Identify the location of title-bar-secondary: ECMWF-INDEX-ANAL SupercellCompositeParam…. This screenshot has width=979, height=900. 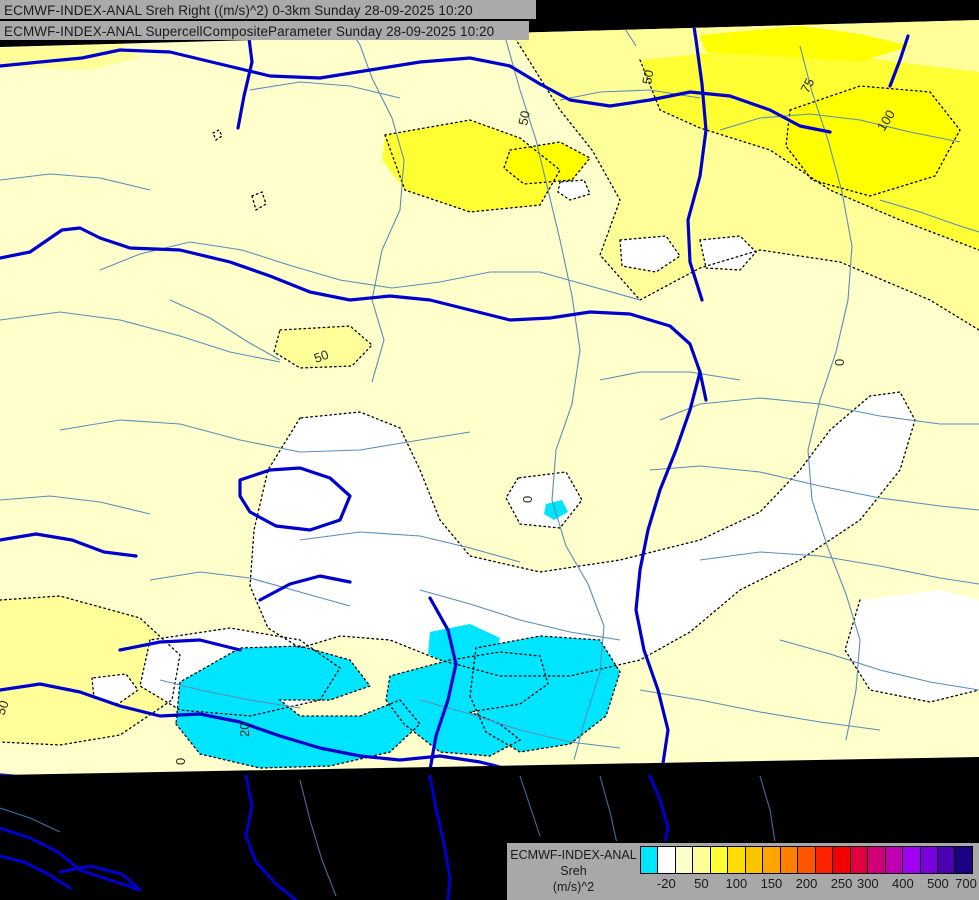
(264, 30).